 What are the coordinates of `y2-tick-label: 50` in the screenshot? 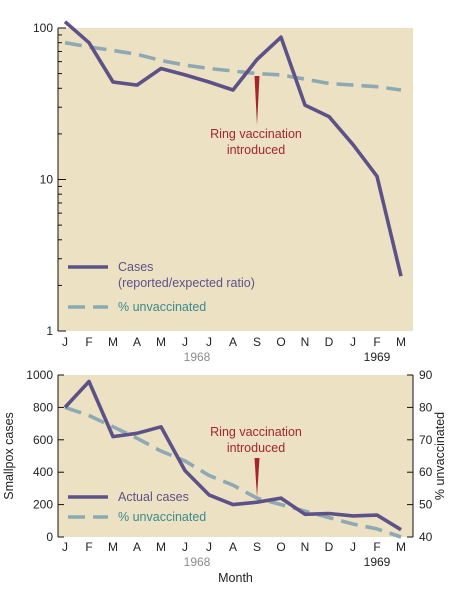 It's located at (426, 505).